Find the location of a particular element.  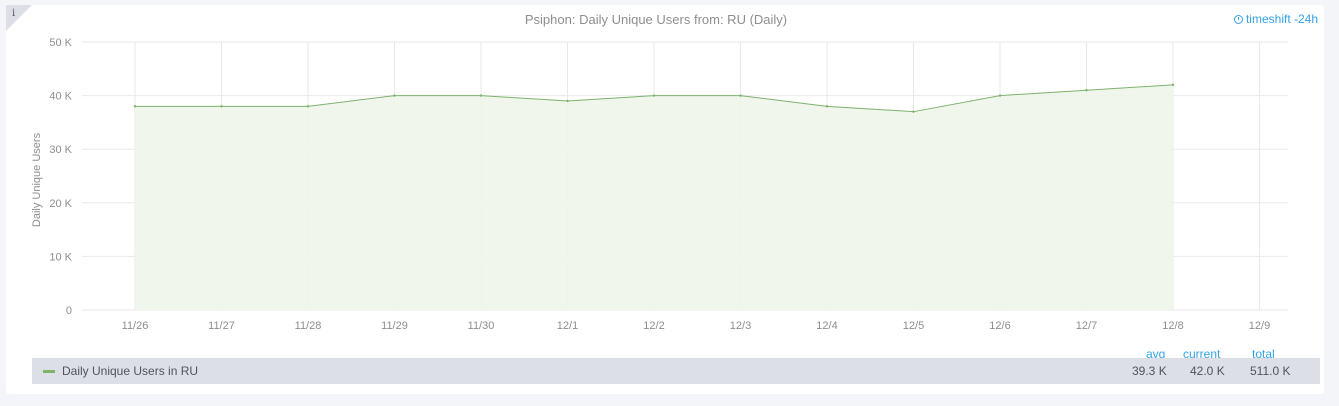

x-tick-label: 12/4 is located at coordinates (826, 326).